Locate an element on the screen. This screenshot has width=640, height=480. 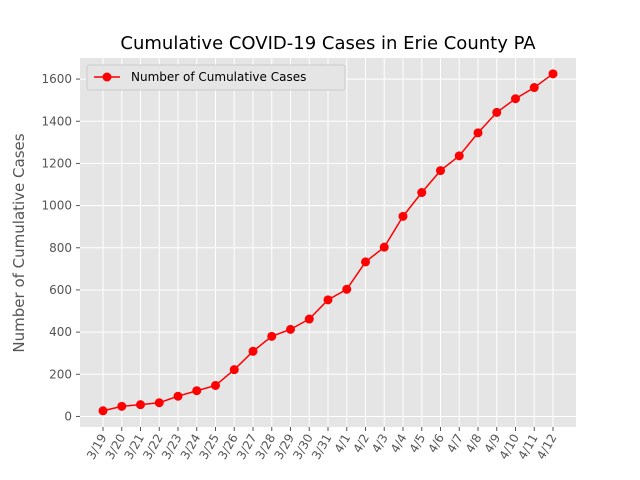
y-tick-label: 1000 is located at coordinates (56, 206).